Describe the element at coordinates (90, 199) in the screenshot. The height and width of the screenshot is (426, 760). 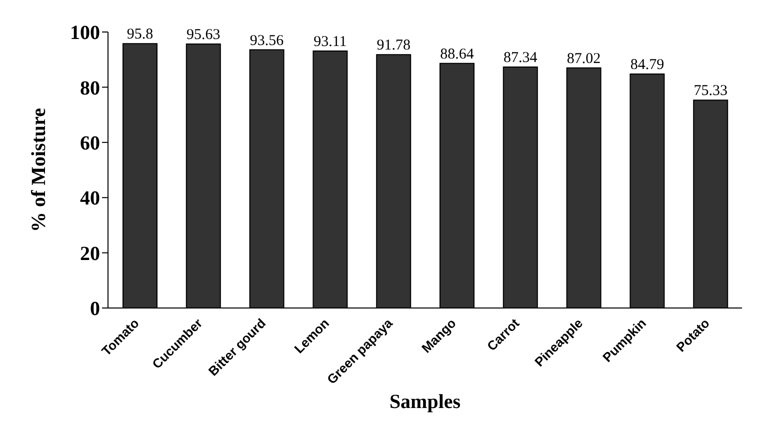
I see `y-tick-label: 40` at that location.